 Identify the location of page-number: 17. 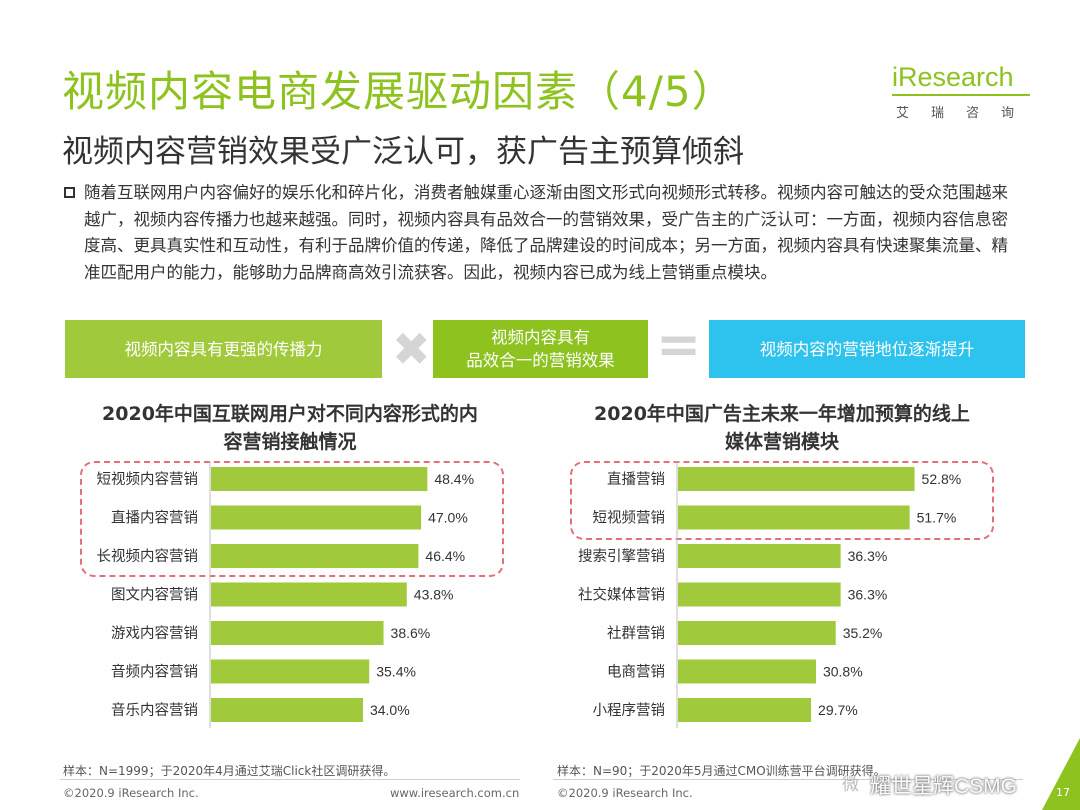
(1063, 792).